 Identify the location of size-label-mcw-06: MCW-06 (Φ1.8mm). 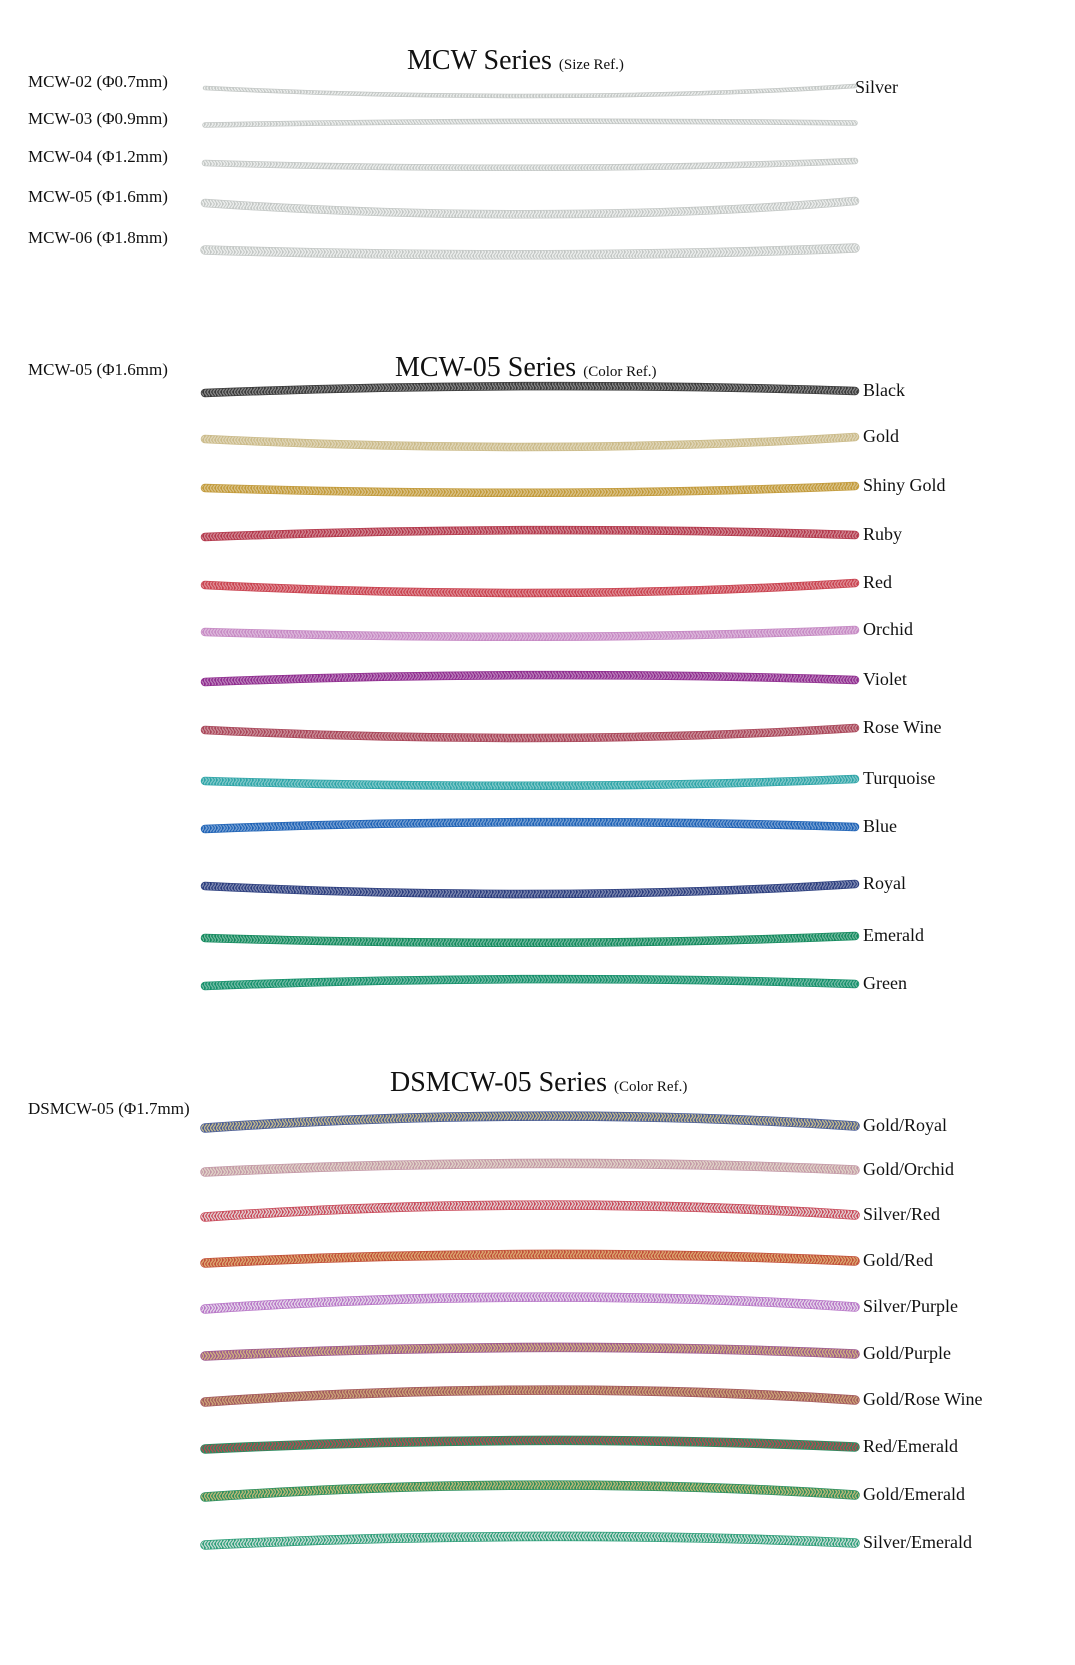
(98, 237).